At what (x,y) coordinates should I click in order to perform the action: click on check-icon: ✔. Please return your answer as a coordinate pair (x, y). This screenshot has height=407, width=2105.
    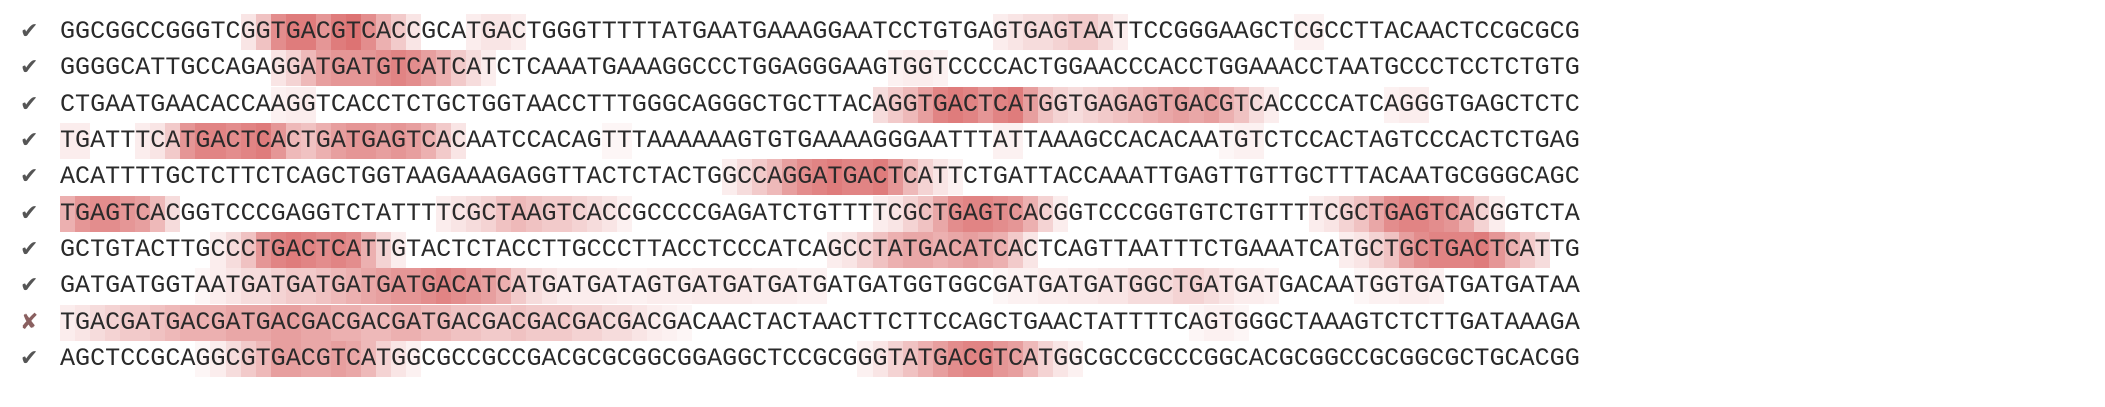
    Looking at the image, I should click on (29, 249).